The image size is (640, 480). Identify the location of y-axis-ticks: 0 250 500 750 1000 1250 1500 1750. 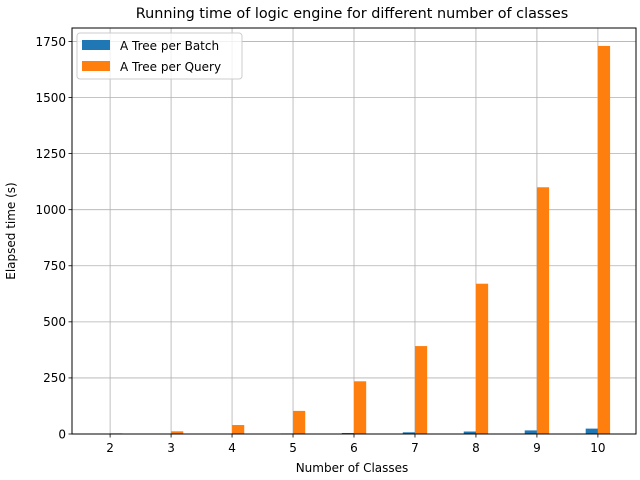
(53, 238).